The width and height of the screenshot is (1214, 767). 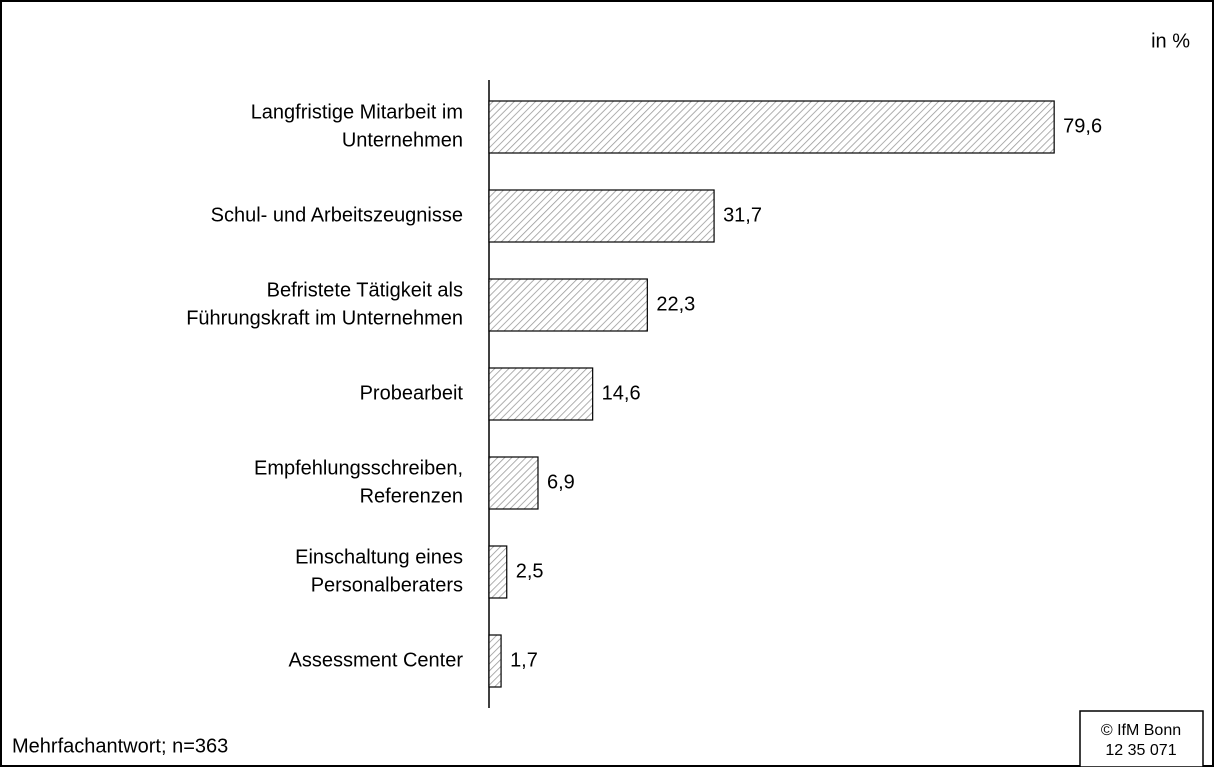 What do you see at coordinates (524, 660) in the screenshot?
I see `value-label: 1,7` at bounding box center [524, 660].